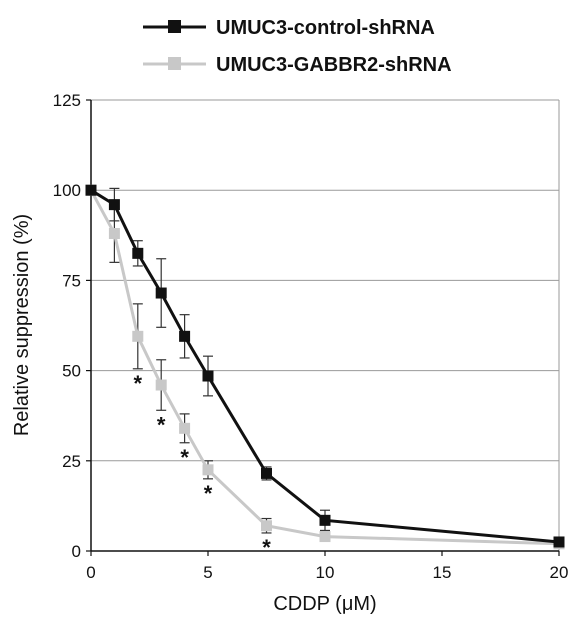 This screenshot has width=571, height=617. I want to click on x-tick-label: 15, so click(442, 572).